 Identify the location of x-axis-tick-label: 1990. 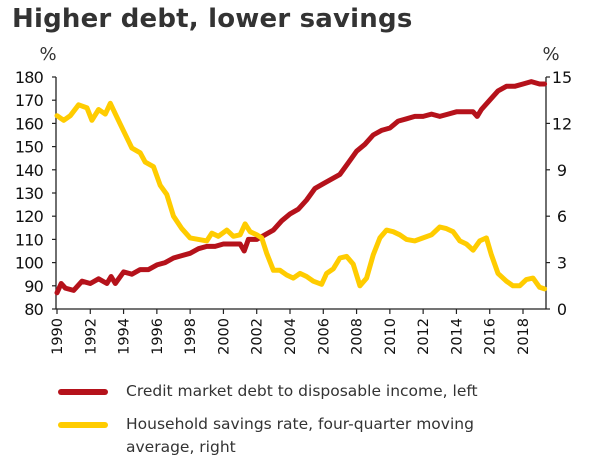
(58, 336).